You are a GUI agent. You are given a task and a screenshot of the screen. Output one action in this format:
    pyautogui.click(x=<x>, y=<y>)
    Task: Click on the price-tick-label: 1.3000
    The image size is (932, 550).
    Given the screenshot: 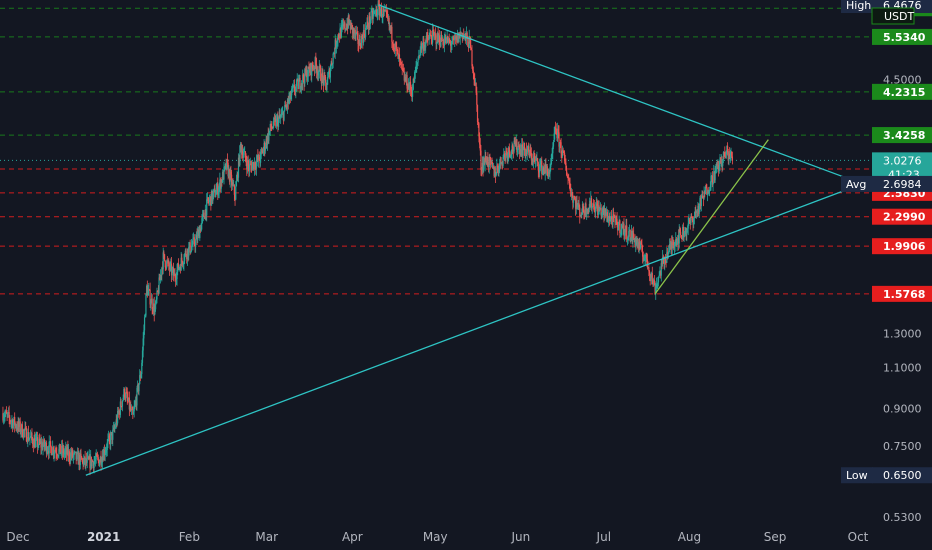 What is the action you would take?
    pyautogui.click(x=902, y=333)
    